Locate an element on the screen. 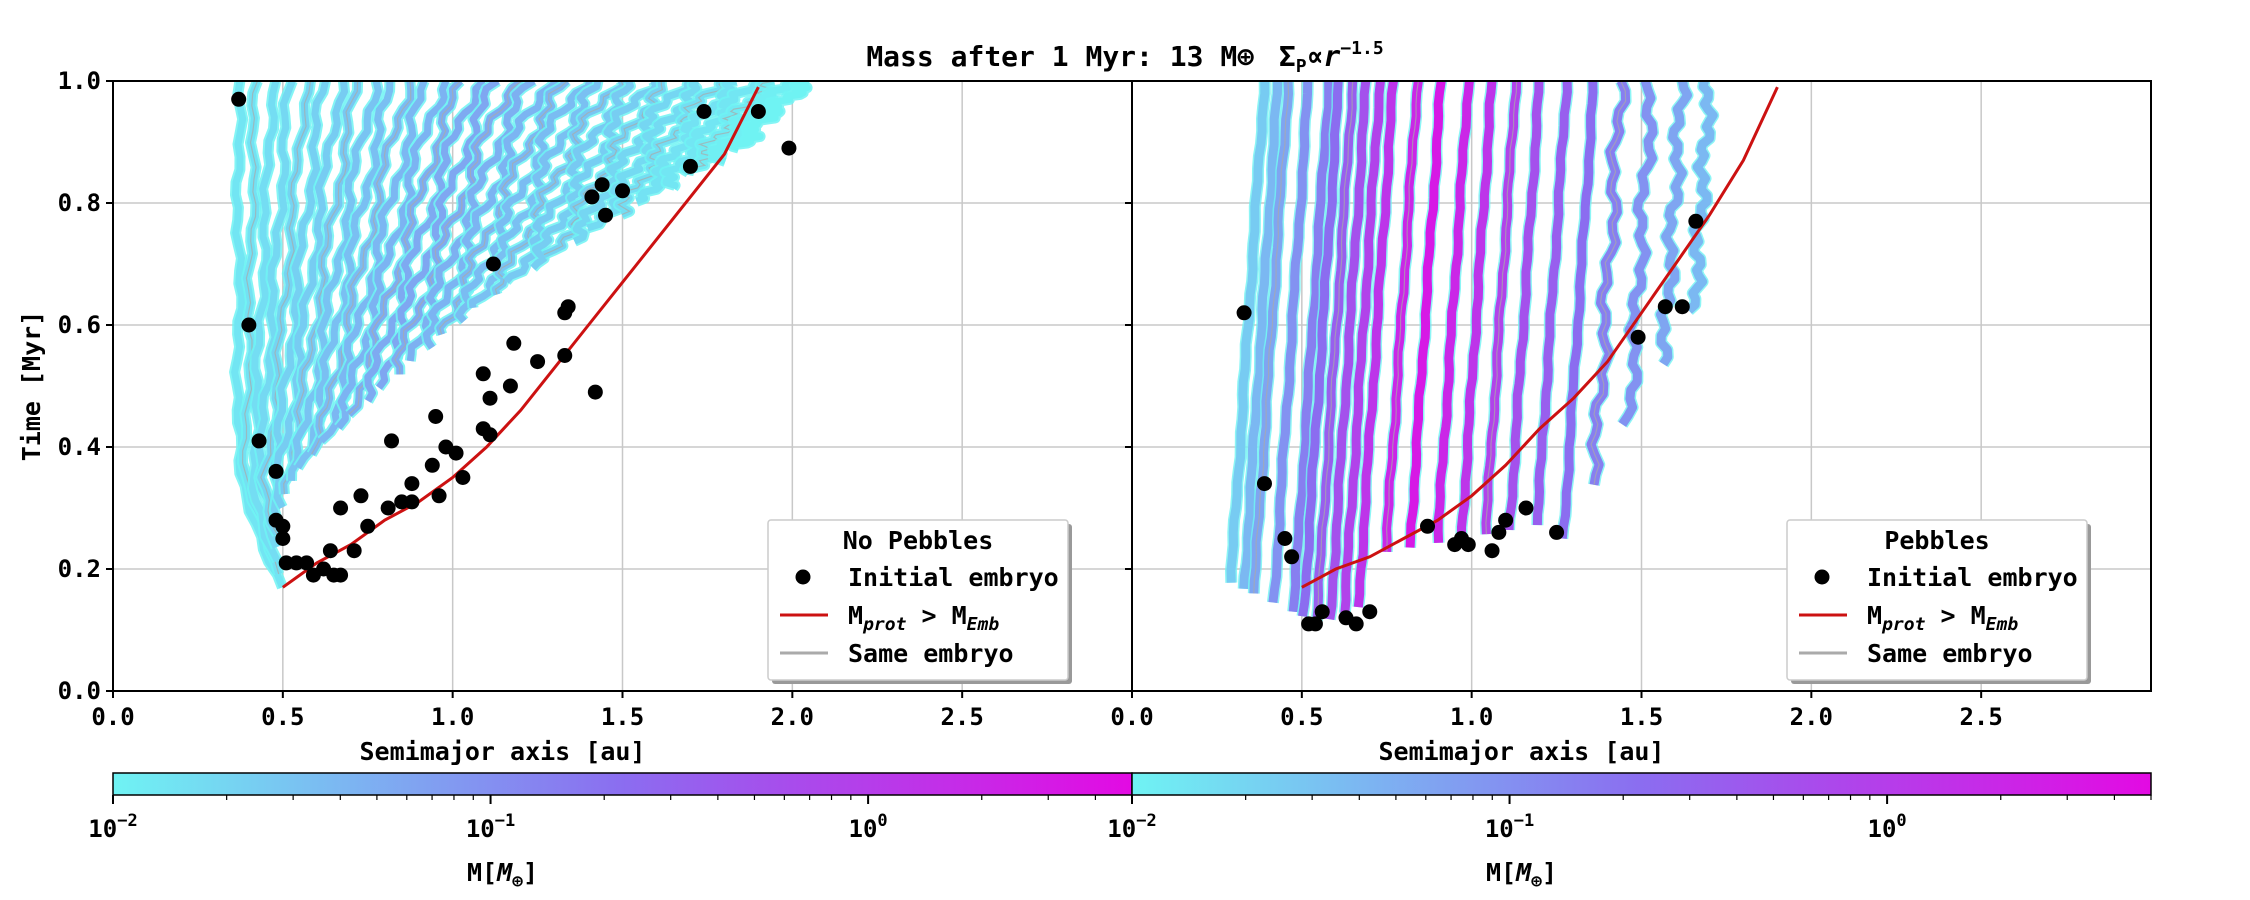 The width and height of the screenshot is (2250, 900). x-tick-label: 1.5 is located at coordinates (1641, 717).